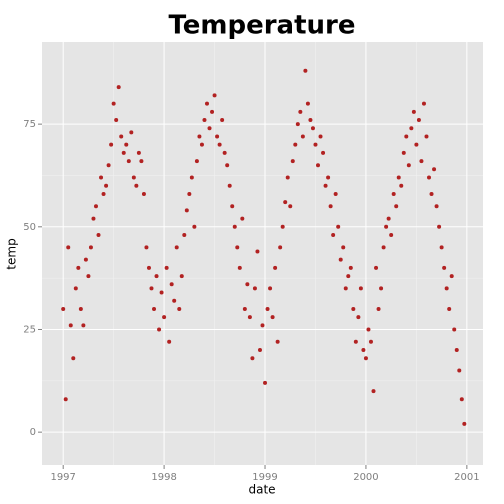 The image size is (504, 504). Describe the element at coordinates (264, 477) in the screenshot. I see `x-tick-label: 1999` at that location.